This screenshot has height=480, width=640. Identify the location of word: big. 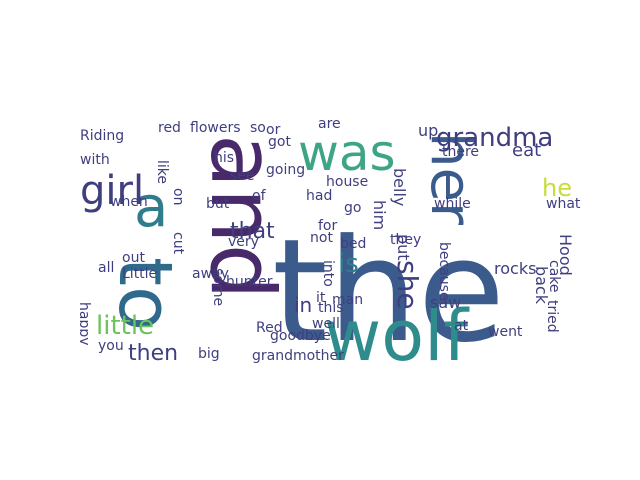
(209, 354).